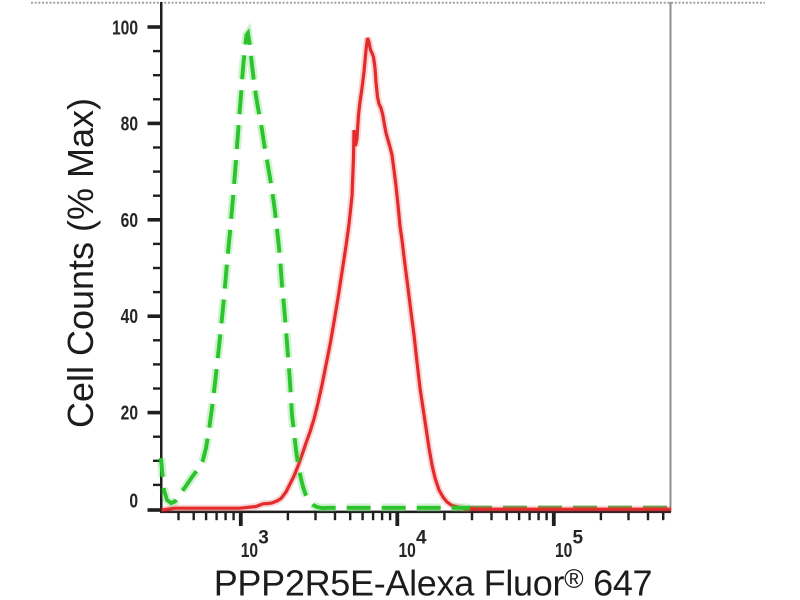  I want to click on svg-text: 20, so click(129, 412).